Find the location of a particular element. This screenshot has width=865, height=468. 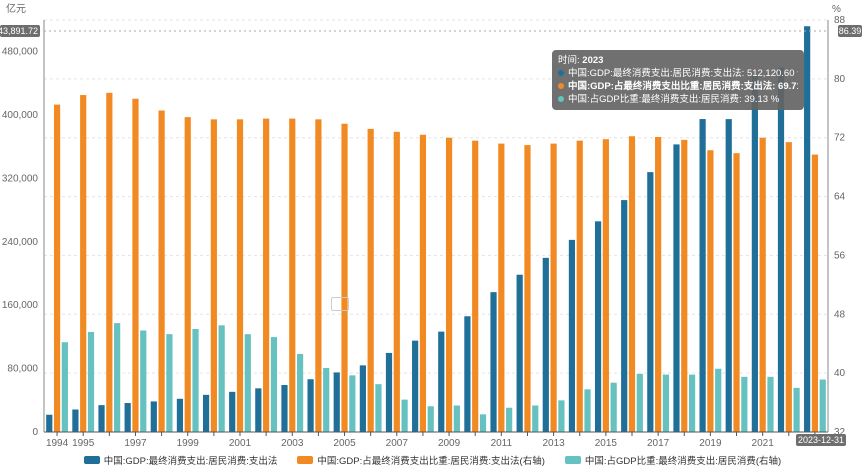

bar-consumption-2018 is located at coordinates (676, 288).